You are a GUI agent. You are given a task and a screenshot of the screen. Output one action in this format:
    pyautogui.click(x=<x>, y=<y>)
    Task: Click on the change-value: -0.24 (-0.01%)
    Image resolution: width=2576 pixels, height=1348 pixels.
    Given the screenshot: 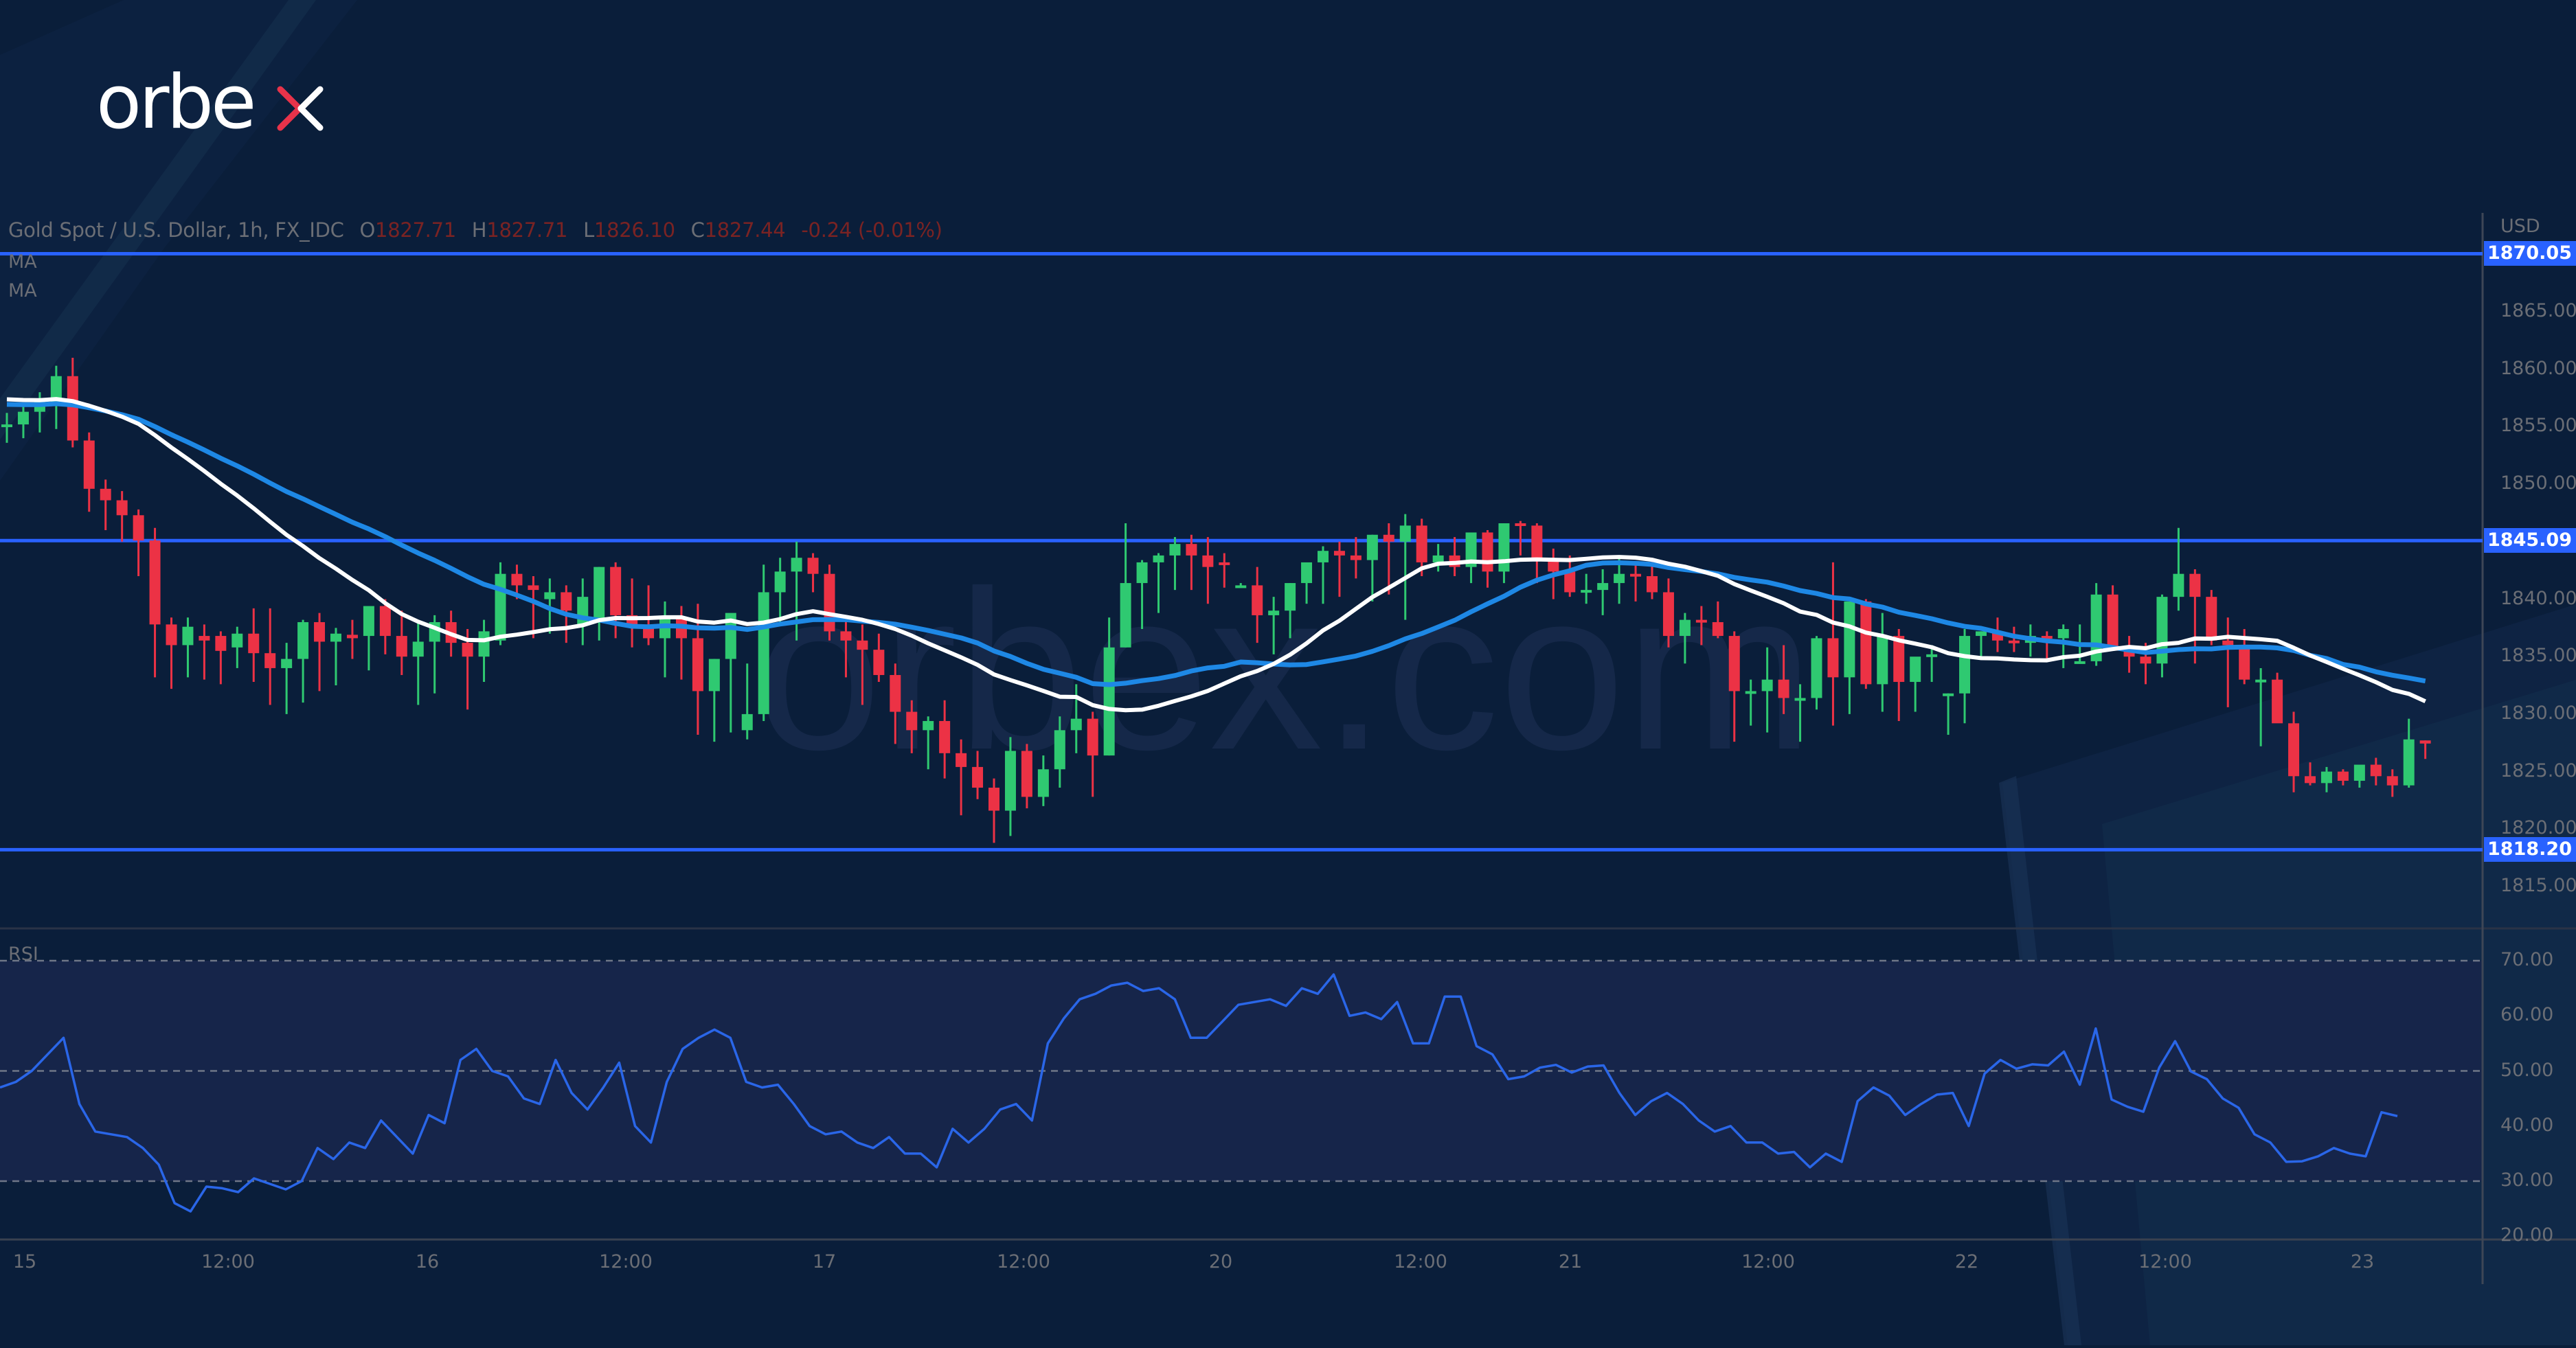 What is the action you would take?
    pyautogui.click(x=871, y=230)
    